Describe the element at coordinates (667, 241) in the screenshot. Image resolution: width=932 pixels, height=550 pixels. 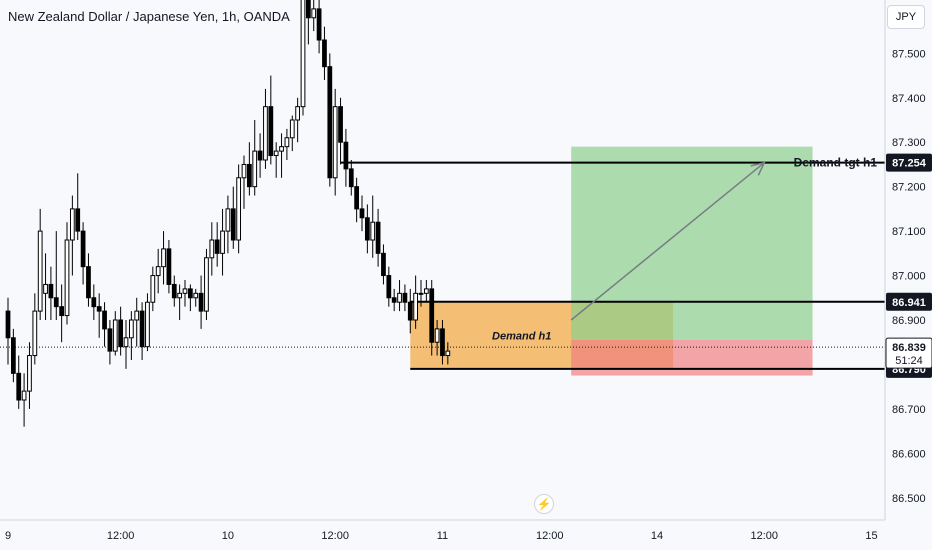
I see `target-arrow` at that location.